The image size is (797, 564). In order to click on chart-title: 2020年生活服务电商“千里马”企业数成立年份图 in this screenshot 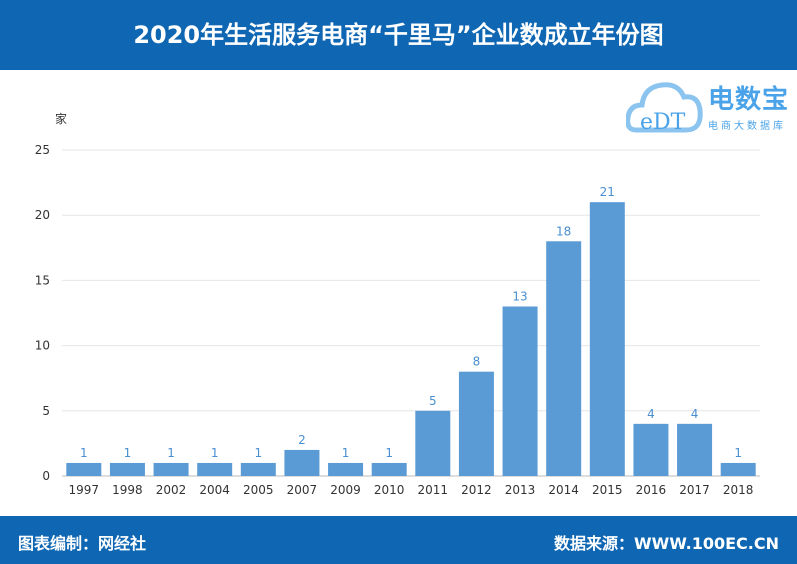, I will do `click(398, 35)`.